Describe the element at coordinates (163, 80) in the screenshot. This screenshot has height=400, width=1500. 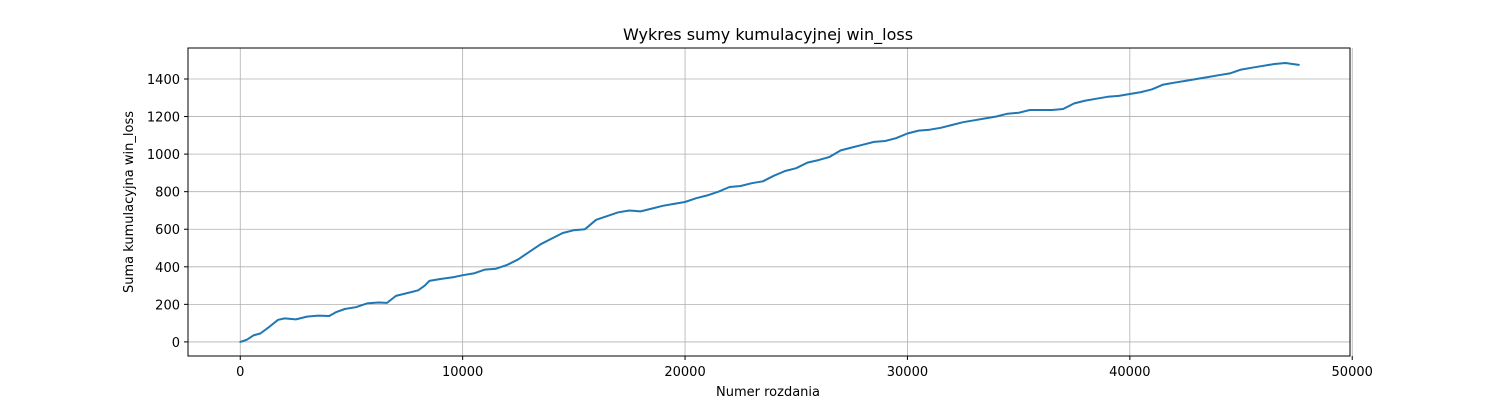
I see `y-tick-label: 1400` at that location.